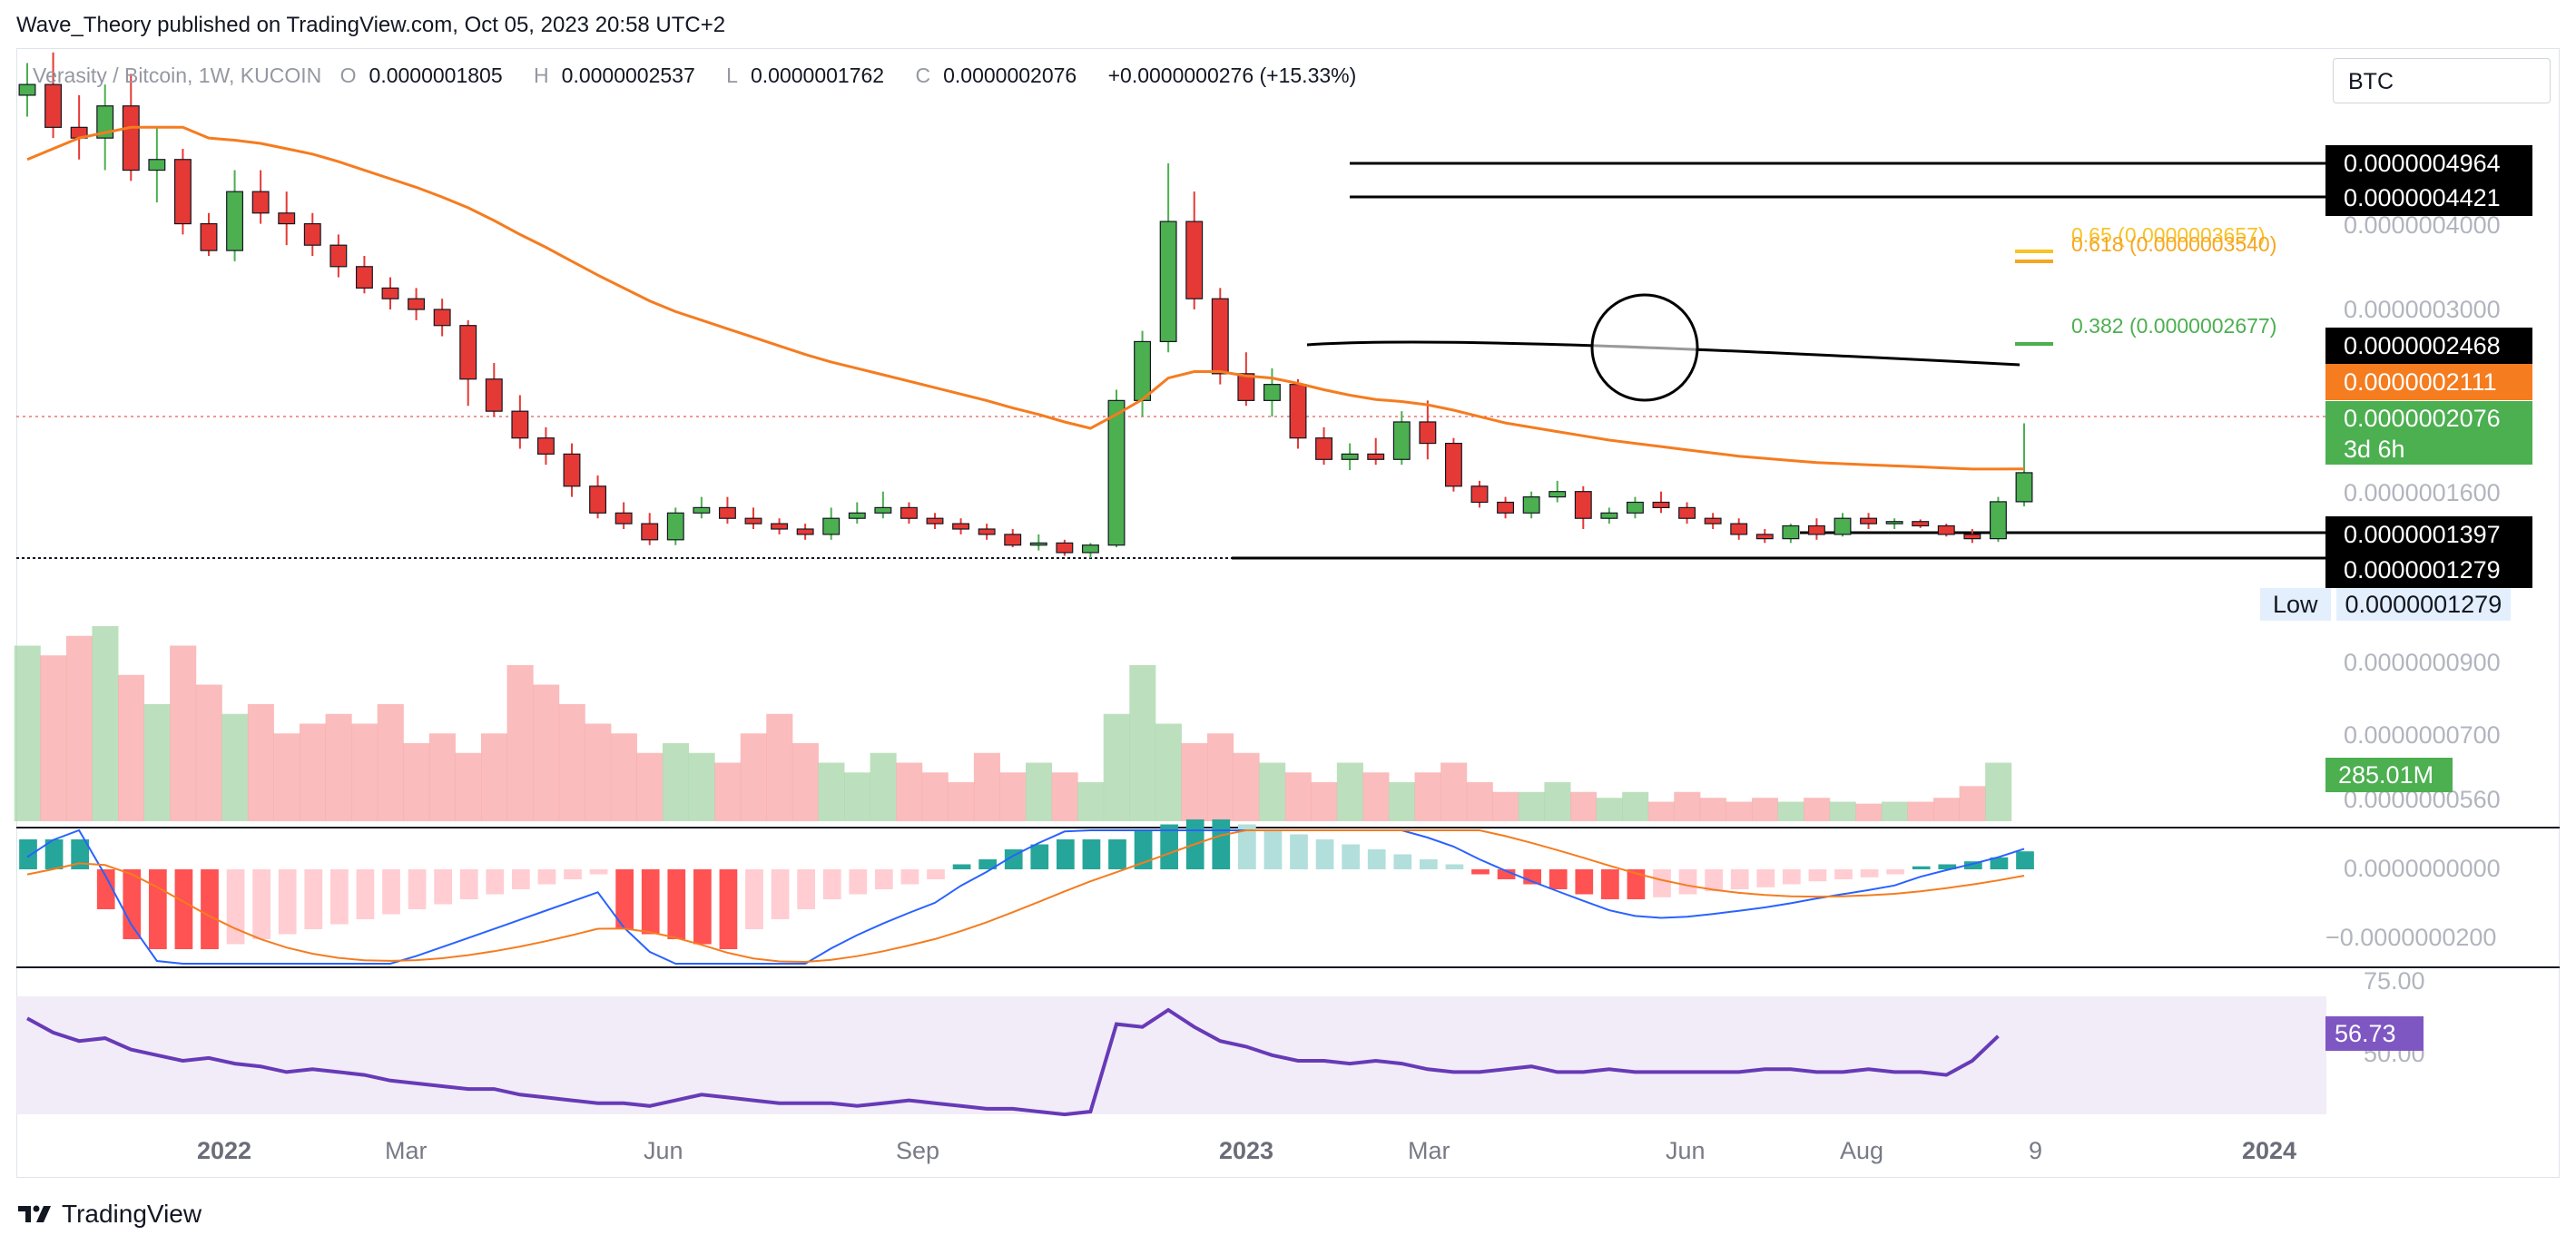 The width and height of the screenshot is (2576, 1245). Describe the element at coordinates (2428, 534) in the screenshot. I see `price-tag-support-1: 0.0000001397` at that location.